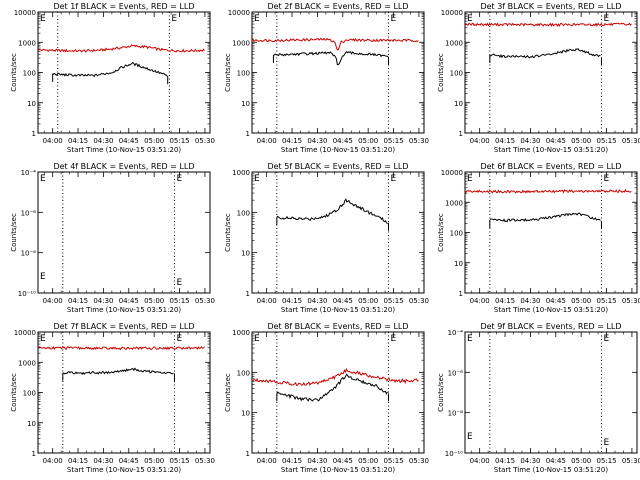 The height and width of the screenshot is (480, 640). I want to click on panel-title: Det 9f BLACK = Events, RED = LLD, so click(550, 326).